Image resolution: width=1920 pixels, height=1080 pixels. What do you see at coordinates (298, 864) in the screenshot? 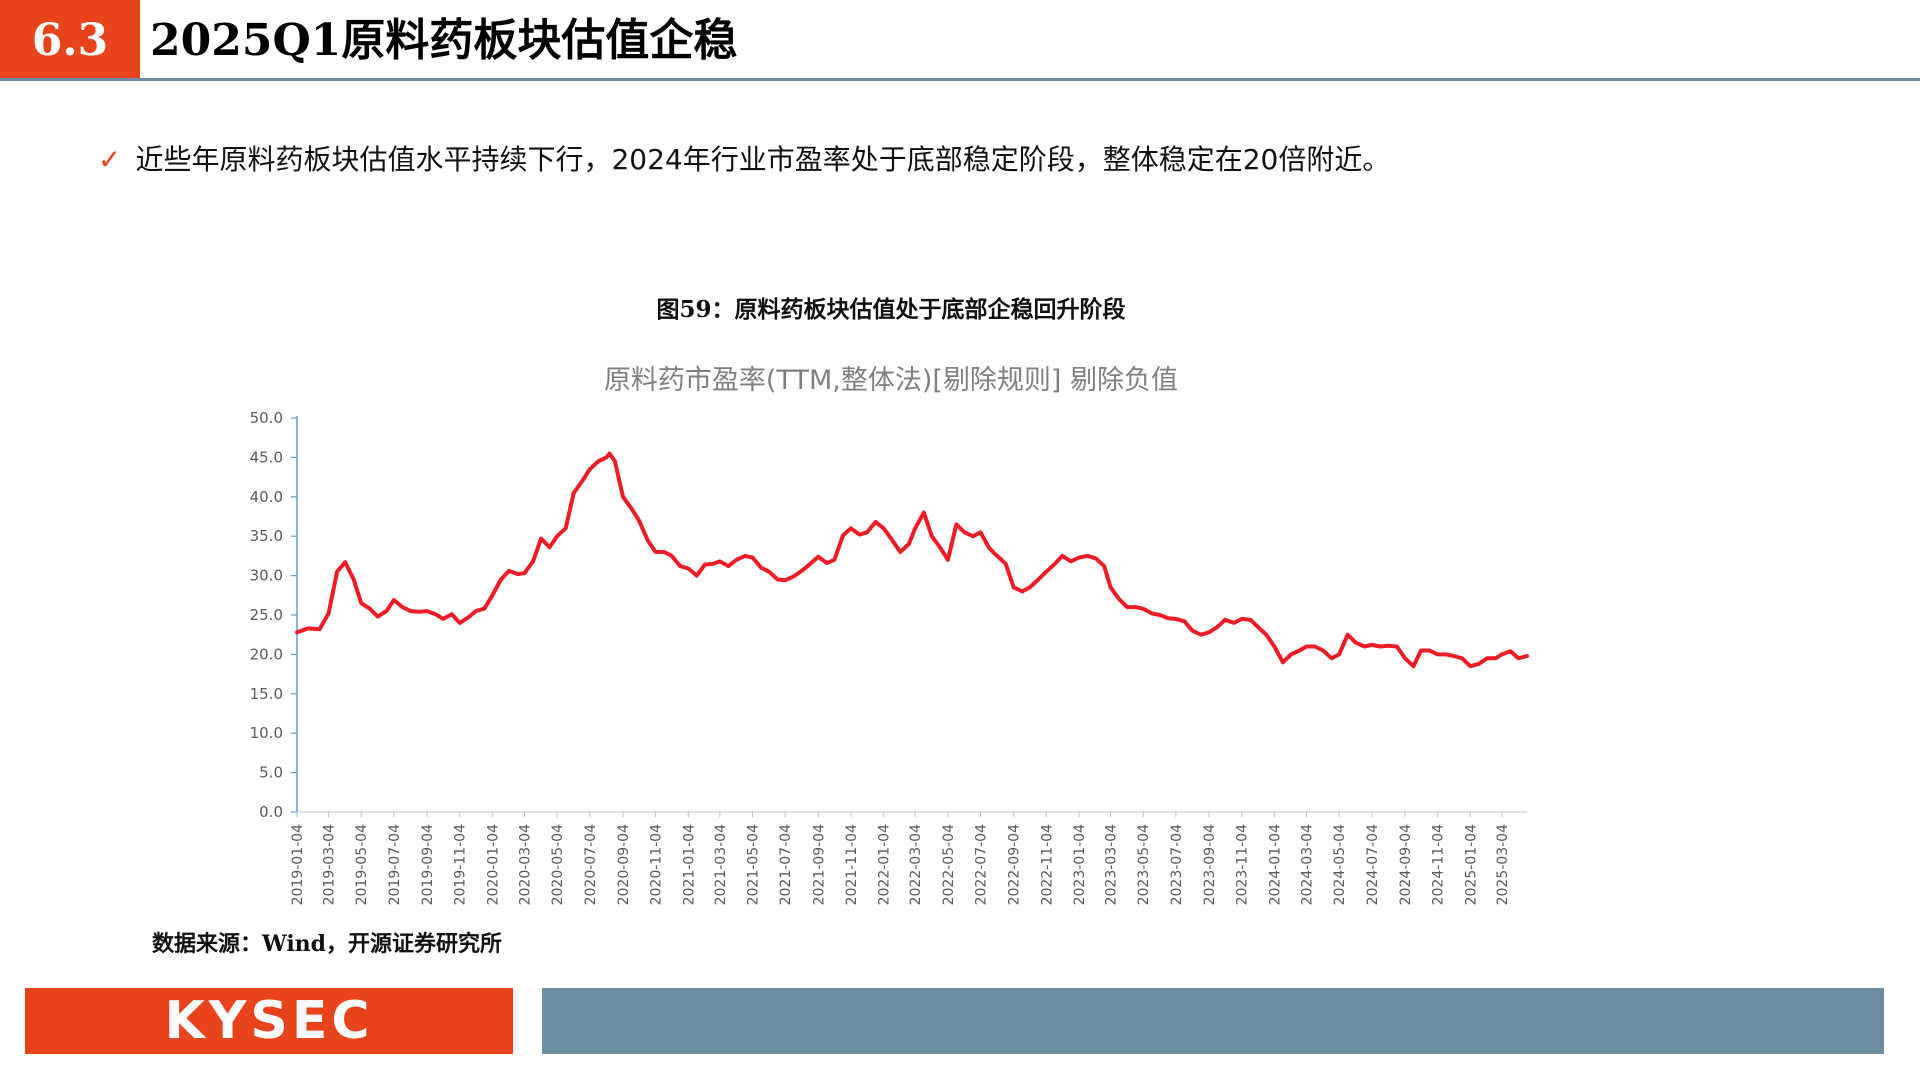
I see `x-tick-label: 2019-01-04` at bounding box center [298, 864].